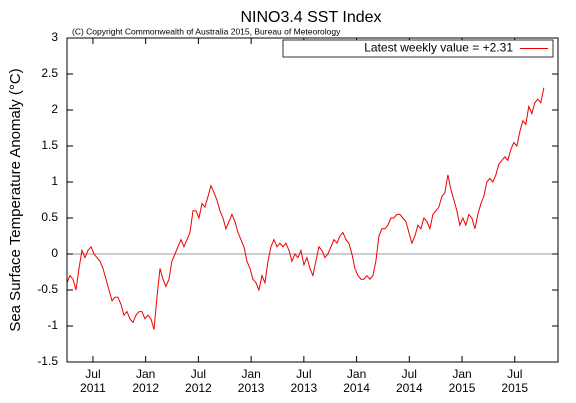 The height and width of the screenshot is (403, 576). Describe the element at coordinates (49, 73) in the screenshot. I see `y-tick-label: 2.5` at that location.